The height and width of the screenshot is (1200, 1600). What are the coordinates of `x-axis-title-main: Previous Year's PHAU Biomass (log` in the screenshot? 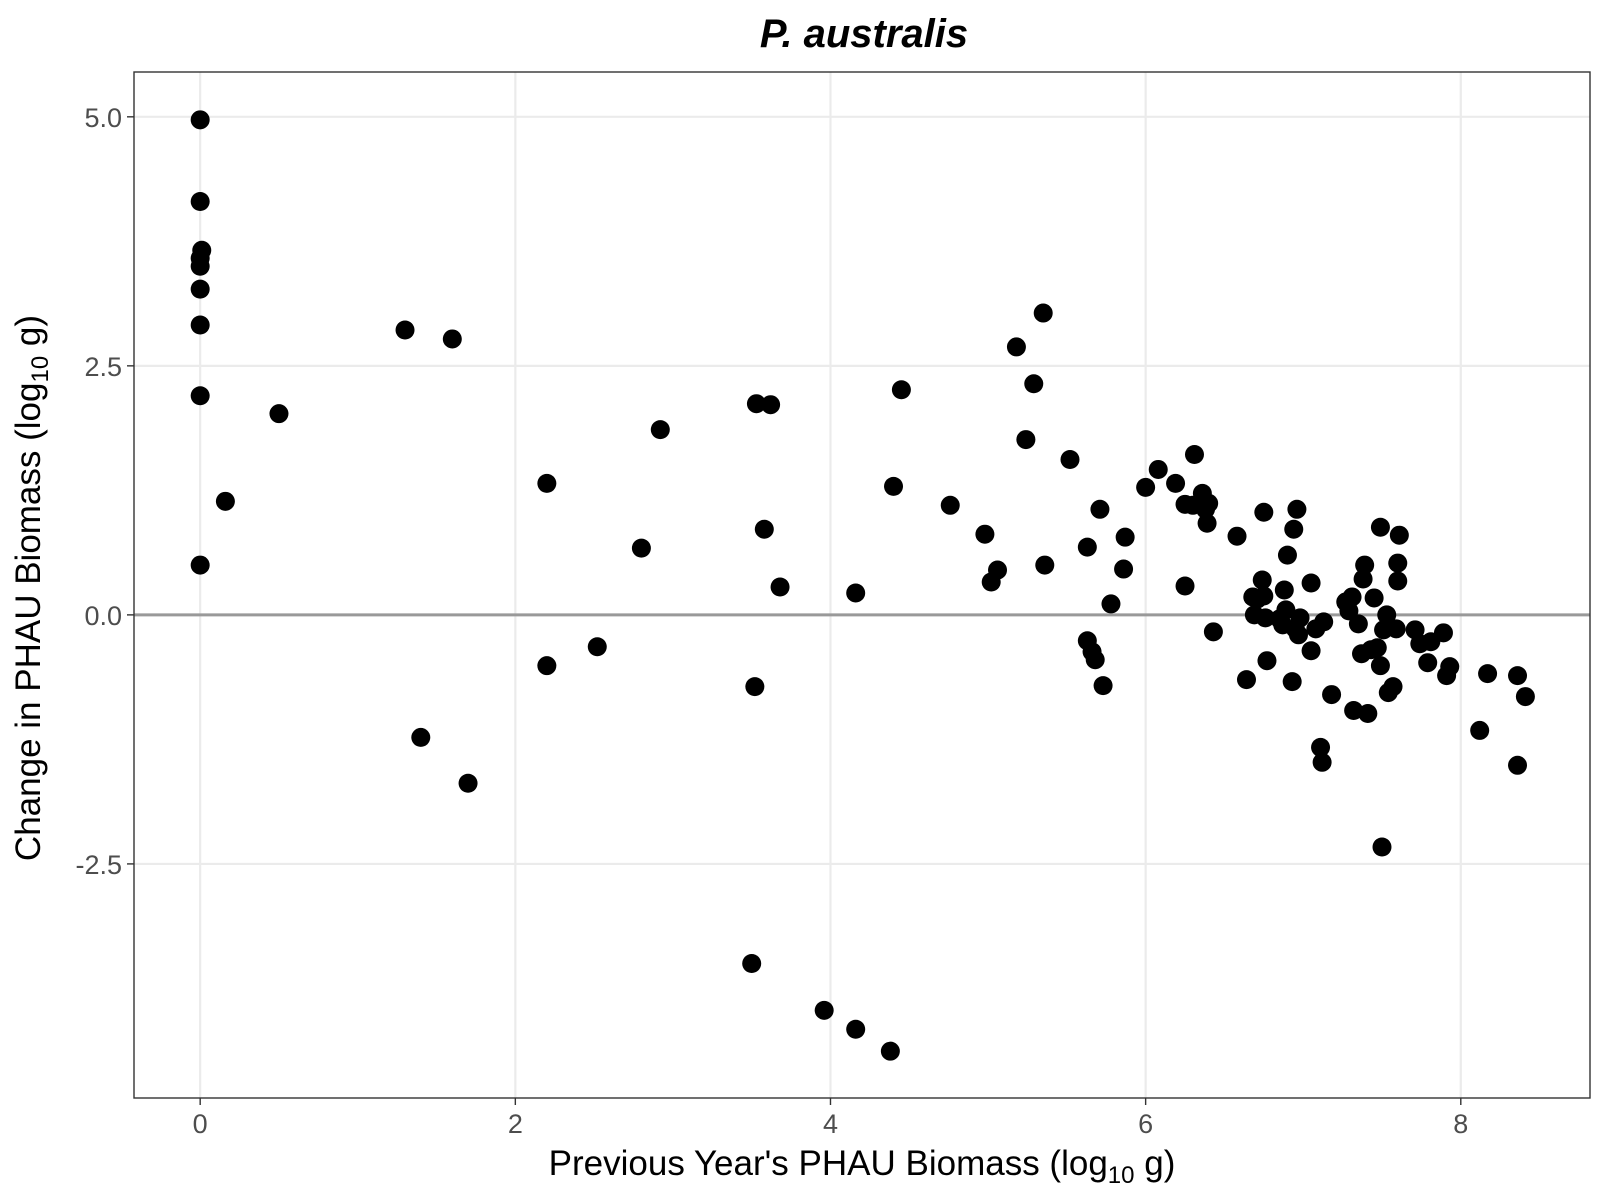 It's located at (828, 1163).